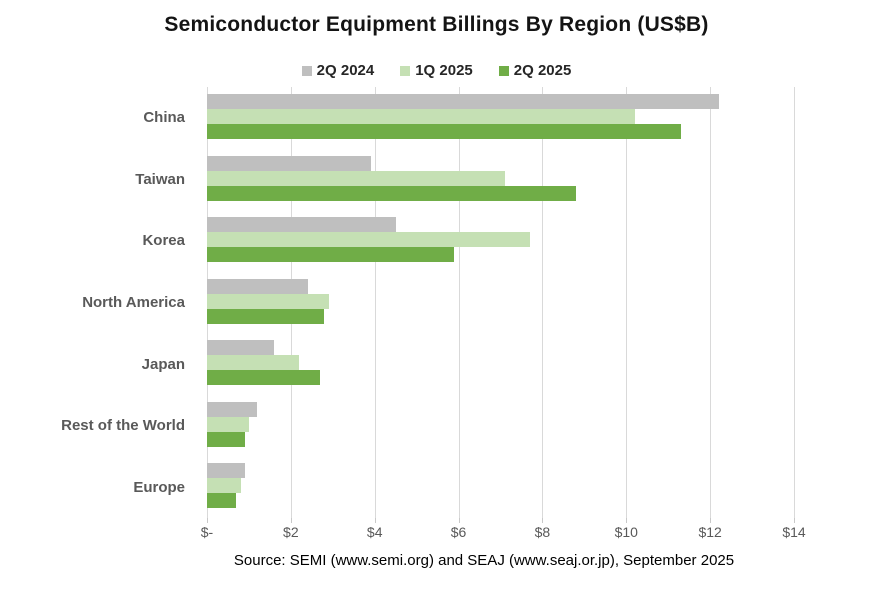 The width and height of the screenshot is (873, 589). Describe the element at coordinates (500, 426) in the screenshot. I see `bar-group-rest-of-the-world` at that location.